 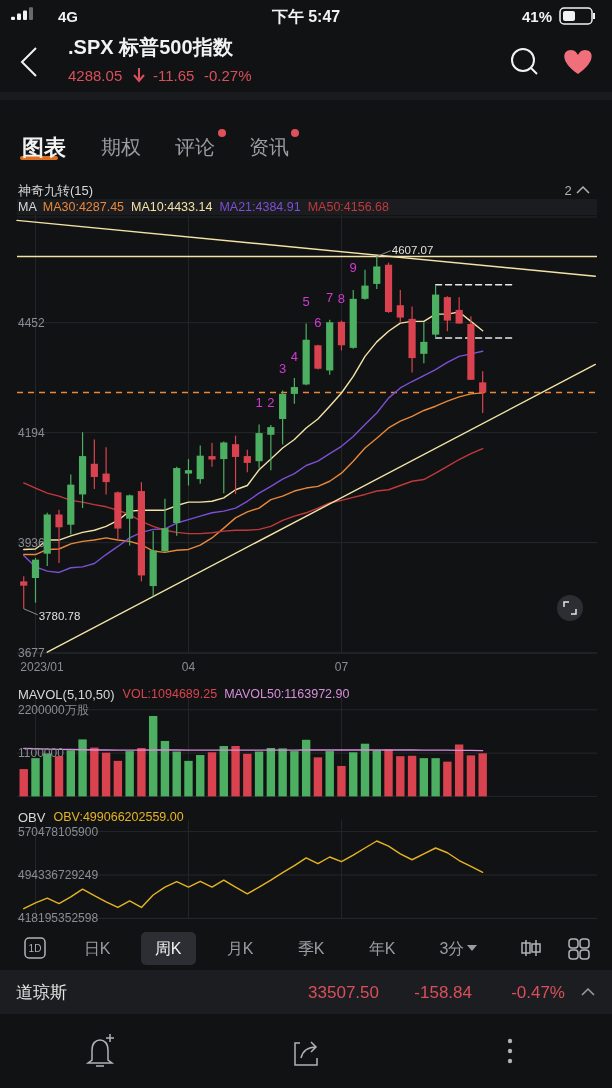 I want to click on text: 季K, so click(x=311, y=948).